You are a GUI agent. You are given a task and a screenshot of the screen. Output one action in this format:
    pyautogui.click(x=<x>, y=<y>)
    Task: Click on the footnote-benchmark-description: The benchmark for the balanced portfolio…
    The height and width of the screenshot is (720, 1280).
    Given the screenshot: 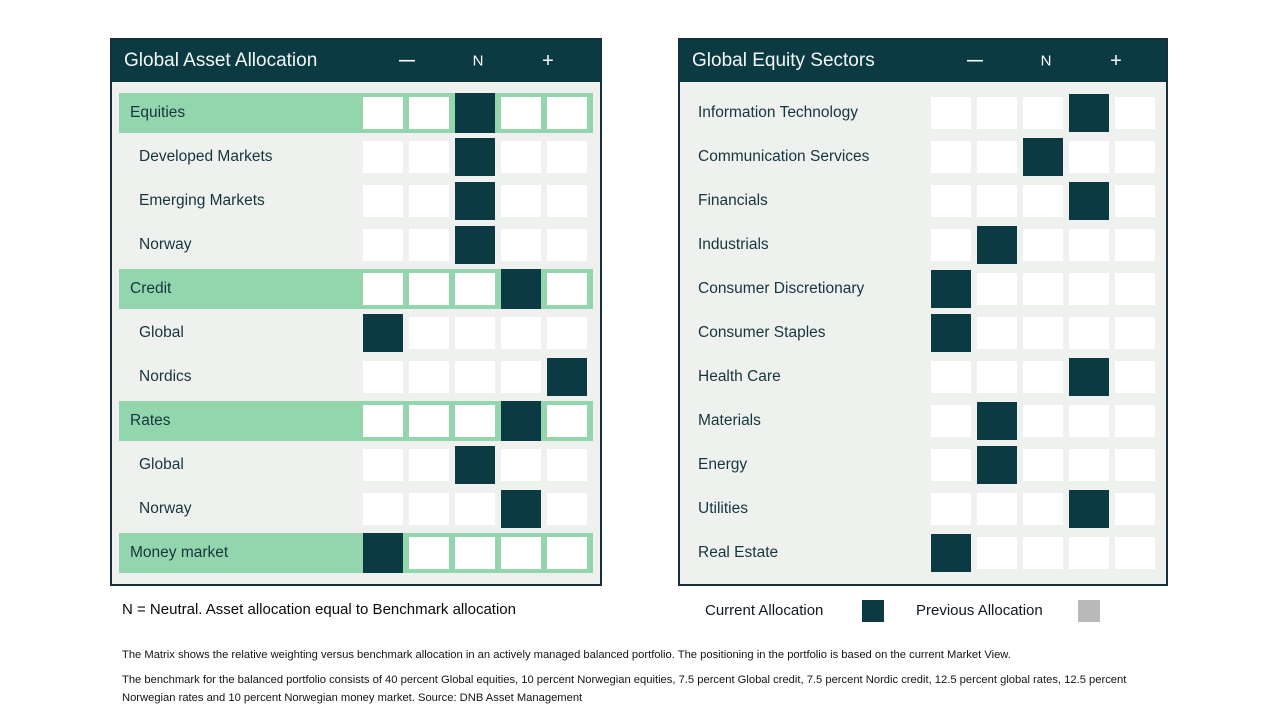 What is the action you would take?
    pyautogui.click(x=624, y=689)
    